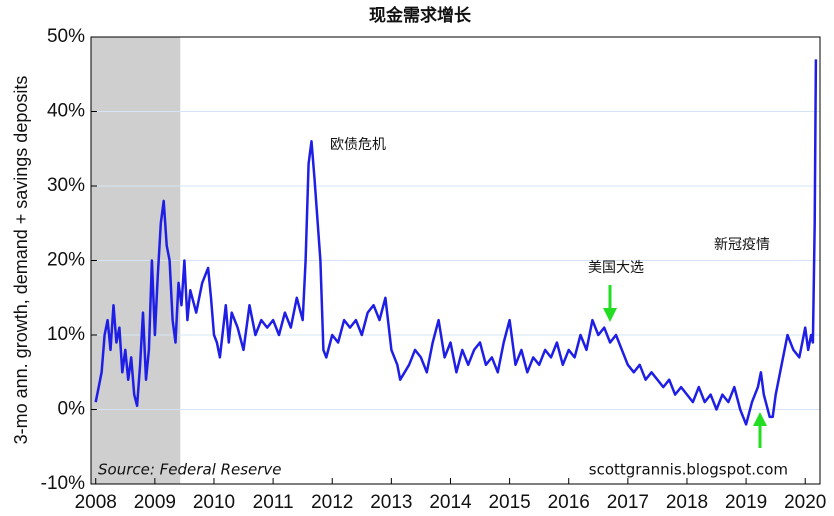 The width and height of the screenshot is (834, 516). What do you see at coordinates (332, 502) in the screenshot?
I see `x-tick-label: 2012` at bounding box center [332, 502].